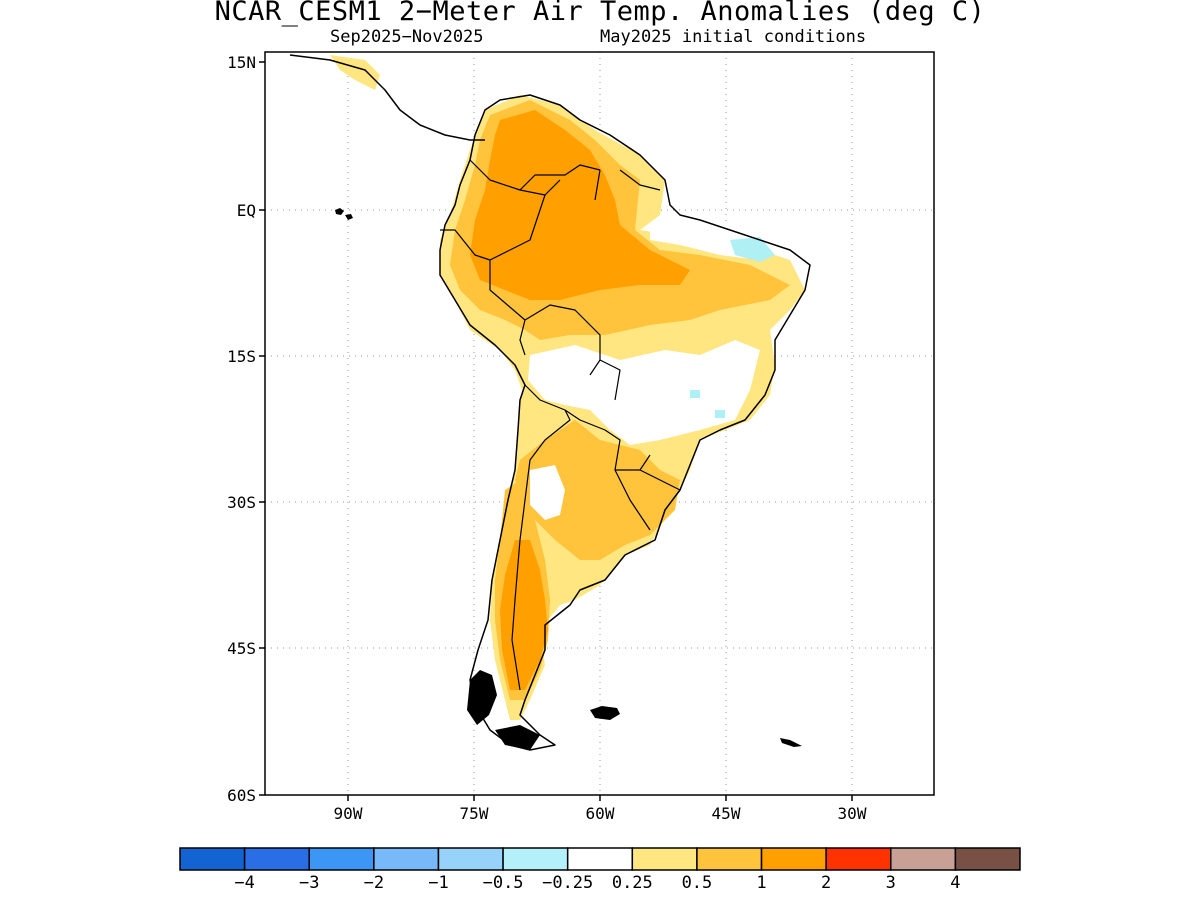 This screenshot has height=904, width=1200. I want to click on latitude-label: EQ, so click(246, 210).